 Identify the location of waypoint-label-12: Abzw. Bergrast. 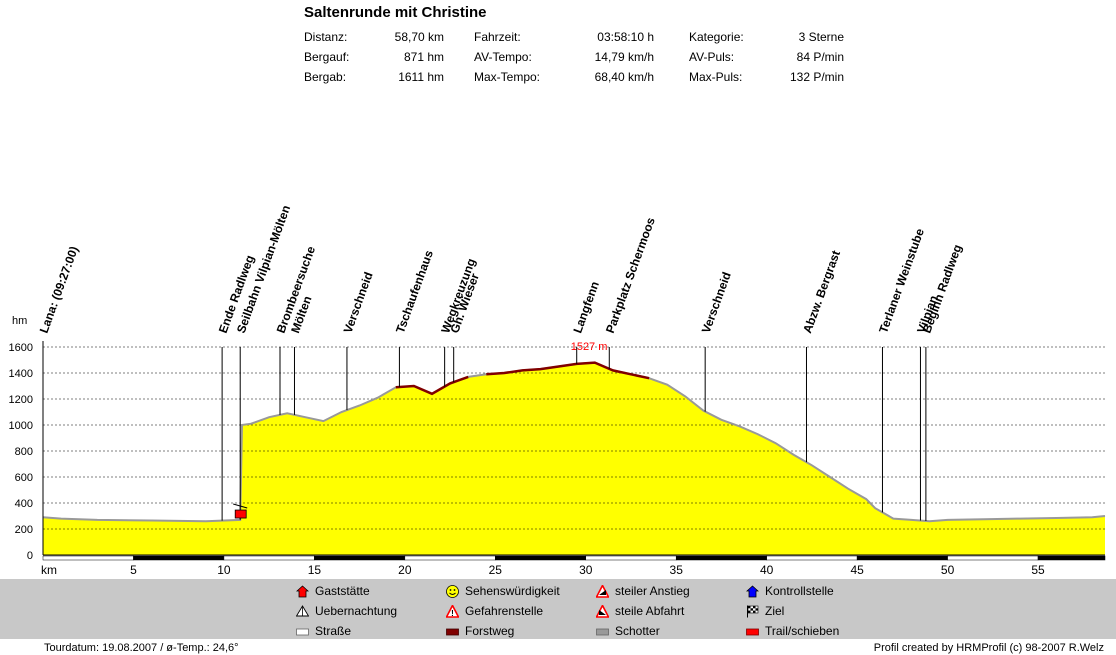
(821, 292).